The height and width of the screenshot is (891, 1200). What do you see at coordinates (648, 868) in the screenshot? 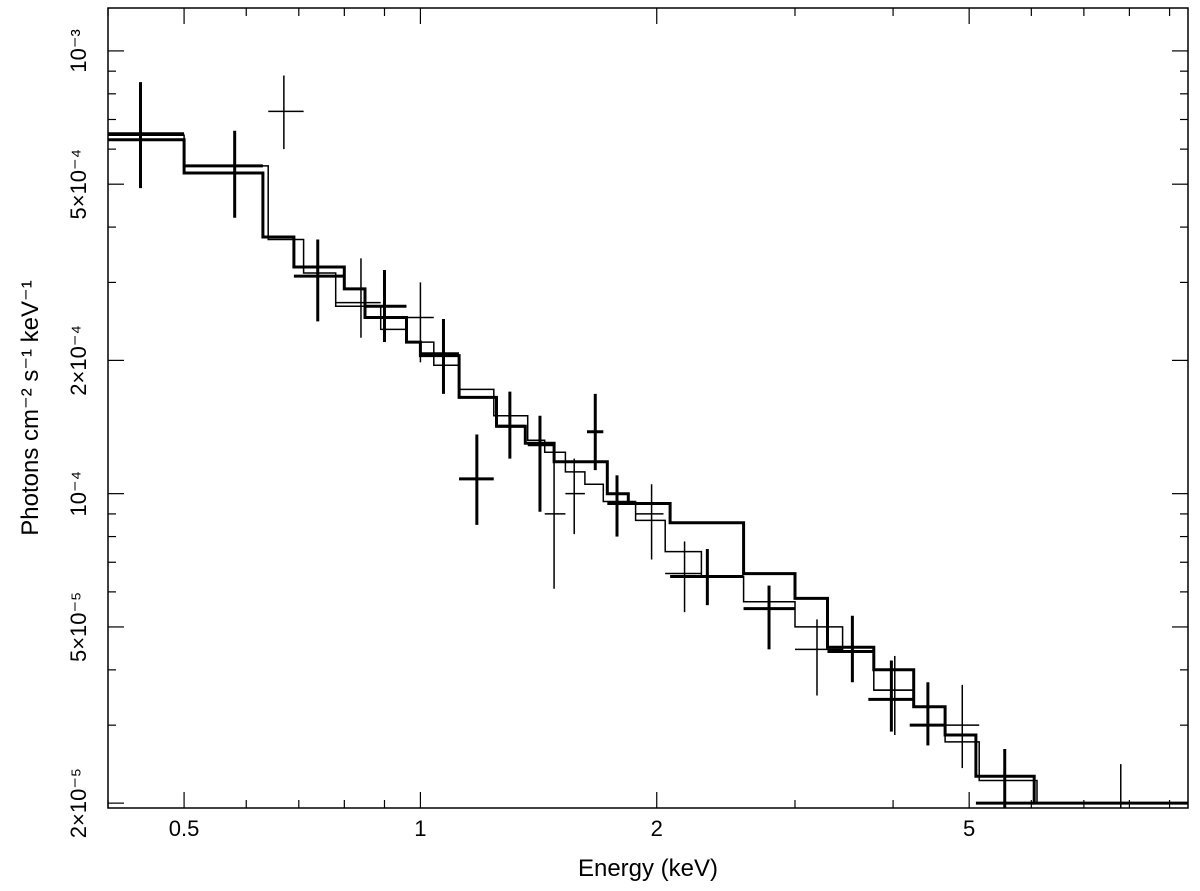
I see `x-axis-title: Energy (keV)` at bounding box center [648, 868].